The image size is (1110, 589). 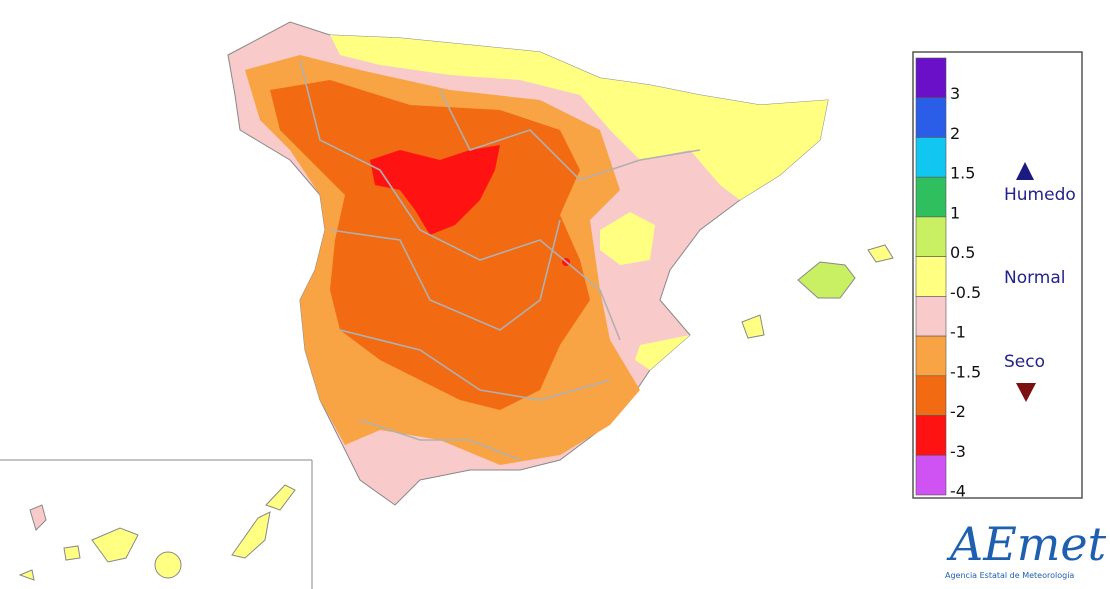 I want to click on dry-arrow, so click(x=1026, y=392).